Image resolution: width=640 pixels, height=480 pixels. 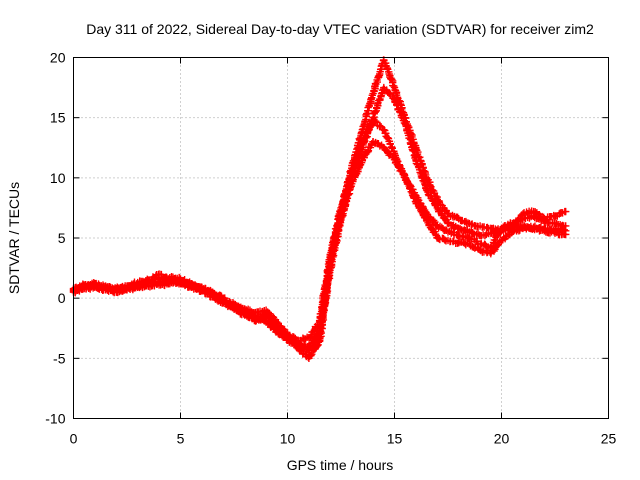 What do you see at coordinates (181, 439) in the screenshot?
I see `x-tick-label: 5` at bounding box center [181, 439].